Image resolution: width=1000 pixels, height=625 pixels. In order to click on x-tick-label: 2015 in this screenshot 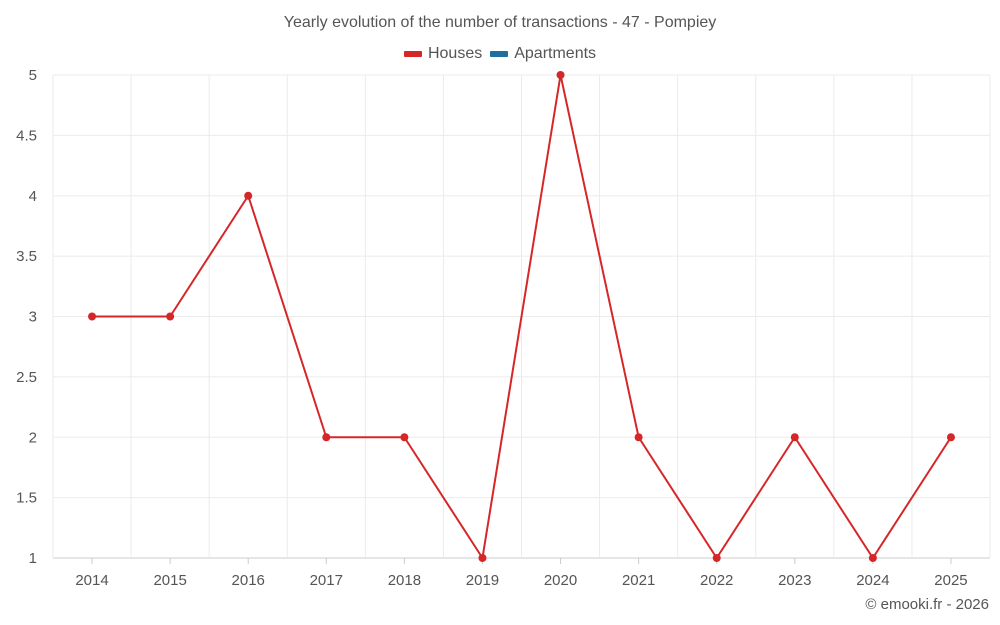, I will do `click(169, 580)`.